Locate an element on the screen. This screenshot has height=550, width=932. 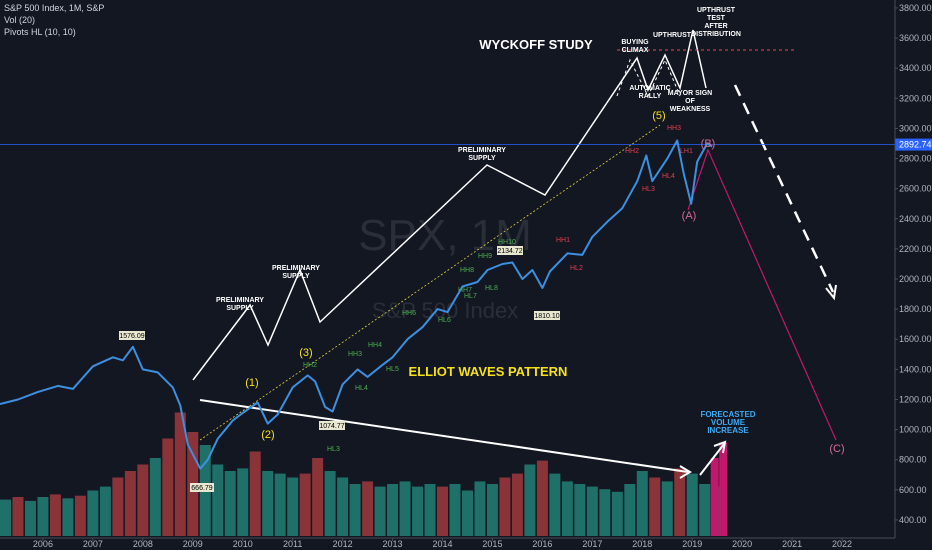
y-tick-label: 1600.00 is located at coordinates (915, 339).